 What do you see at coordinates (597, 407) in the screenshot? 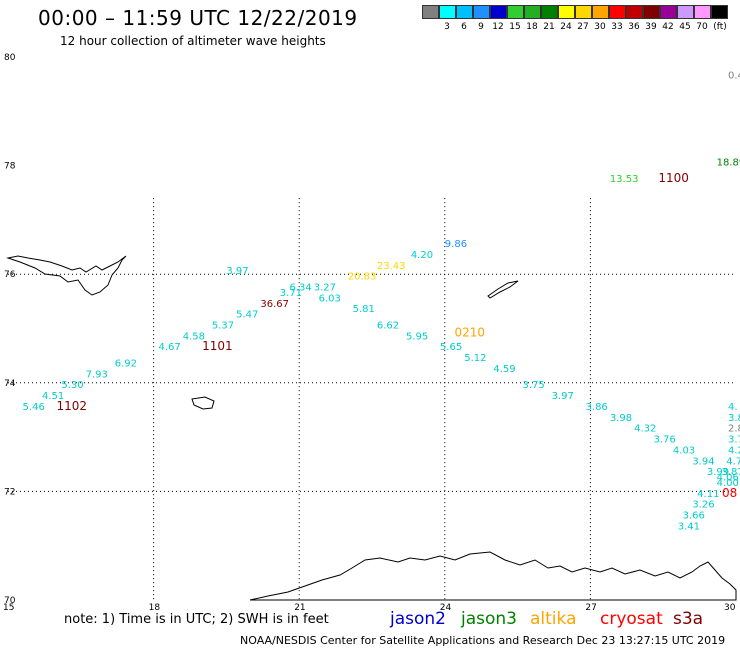
I see `wave-height-value: 3.86` at bounding box center [597, 407].